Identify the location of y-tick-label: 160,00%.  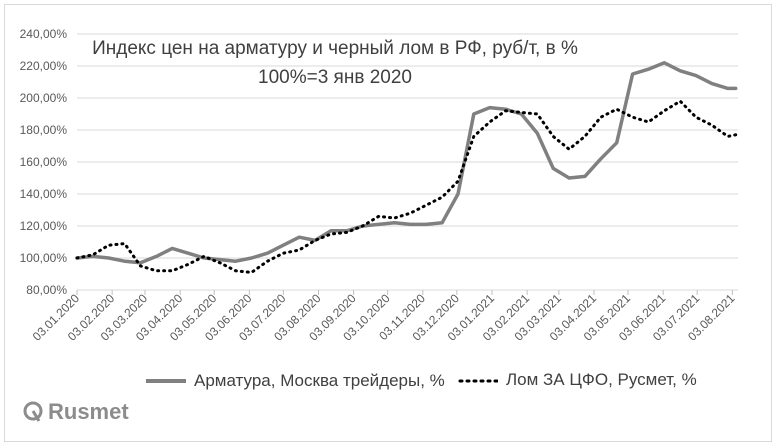
(44, 162).